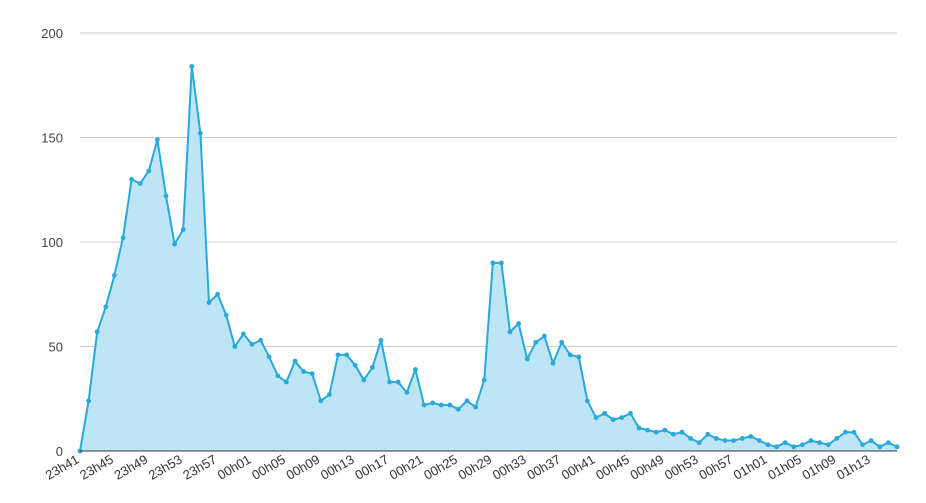 The width and height of the screenshot is (926, 503). What do you see at coordinates (406, 467) in the screenshot?
I see `x-tick-label: 00h21` at bounding box center [406, 467].